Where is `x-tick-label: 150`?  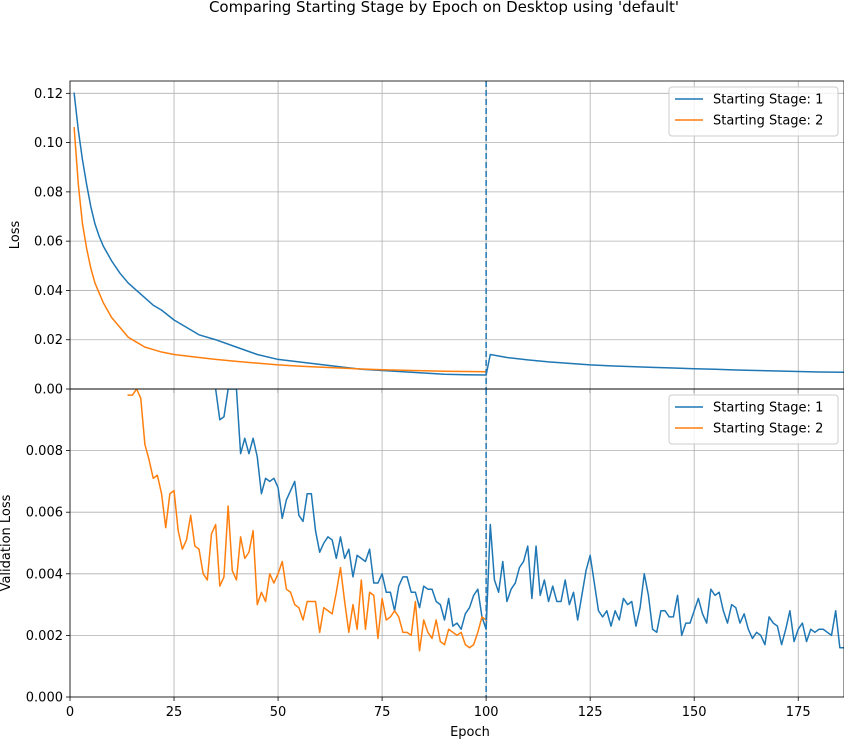
x-tick-label: 150 is located at coordinates (694, 712).